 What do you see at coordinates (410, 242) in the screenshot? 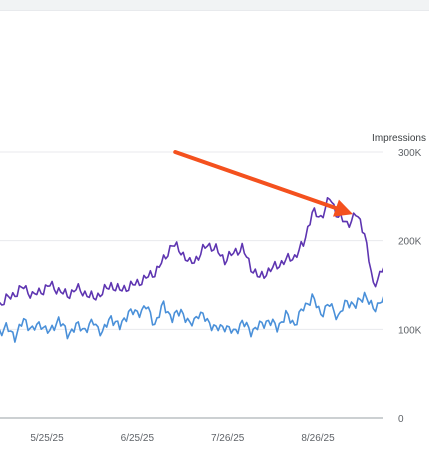
I see `y-tick-label: 200K` at bounding box center [410, 242].